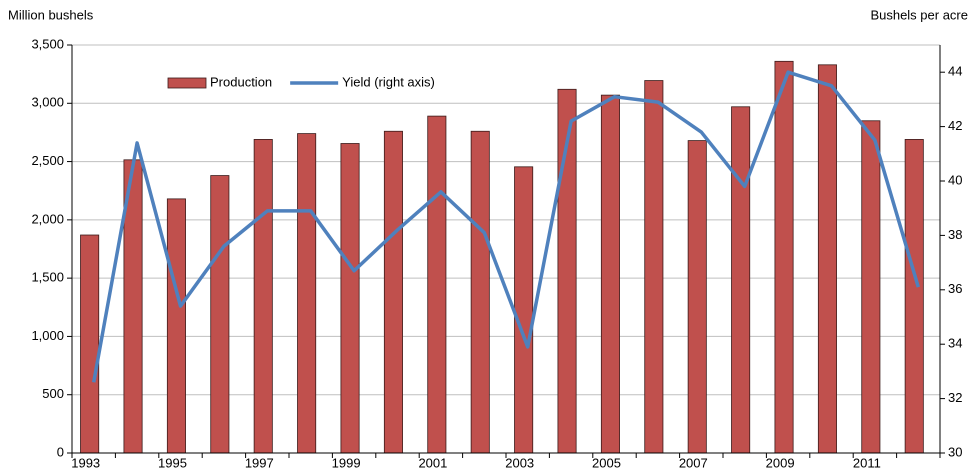 Image resolution: width=976 pixels, height=469 pixels. Describe the element at coordinates (47, 160) in the screenshot. I see `y-tick-label: 2,500` at that location.